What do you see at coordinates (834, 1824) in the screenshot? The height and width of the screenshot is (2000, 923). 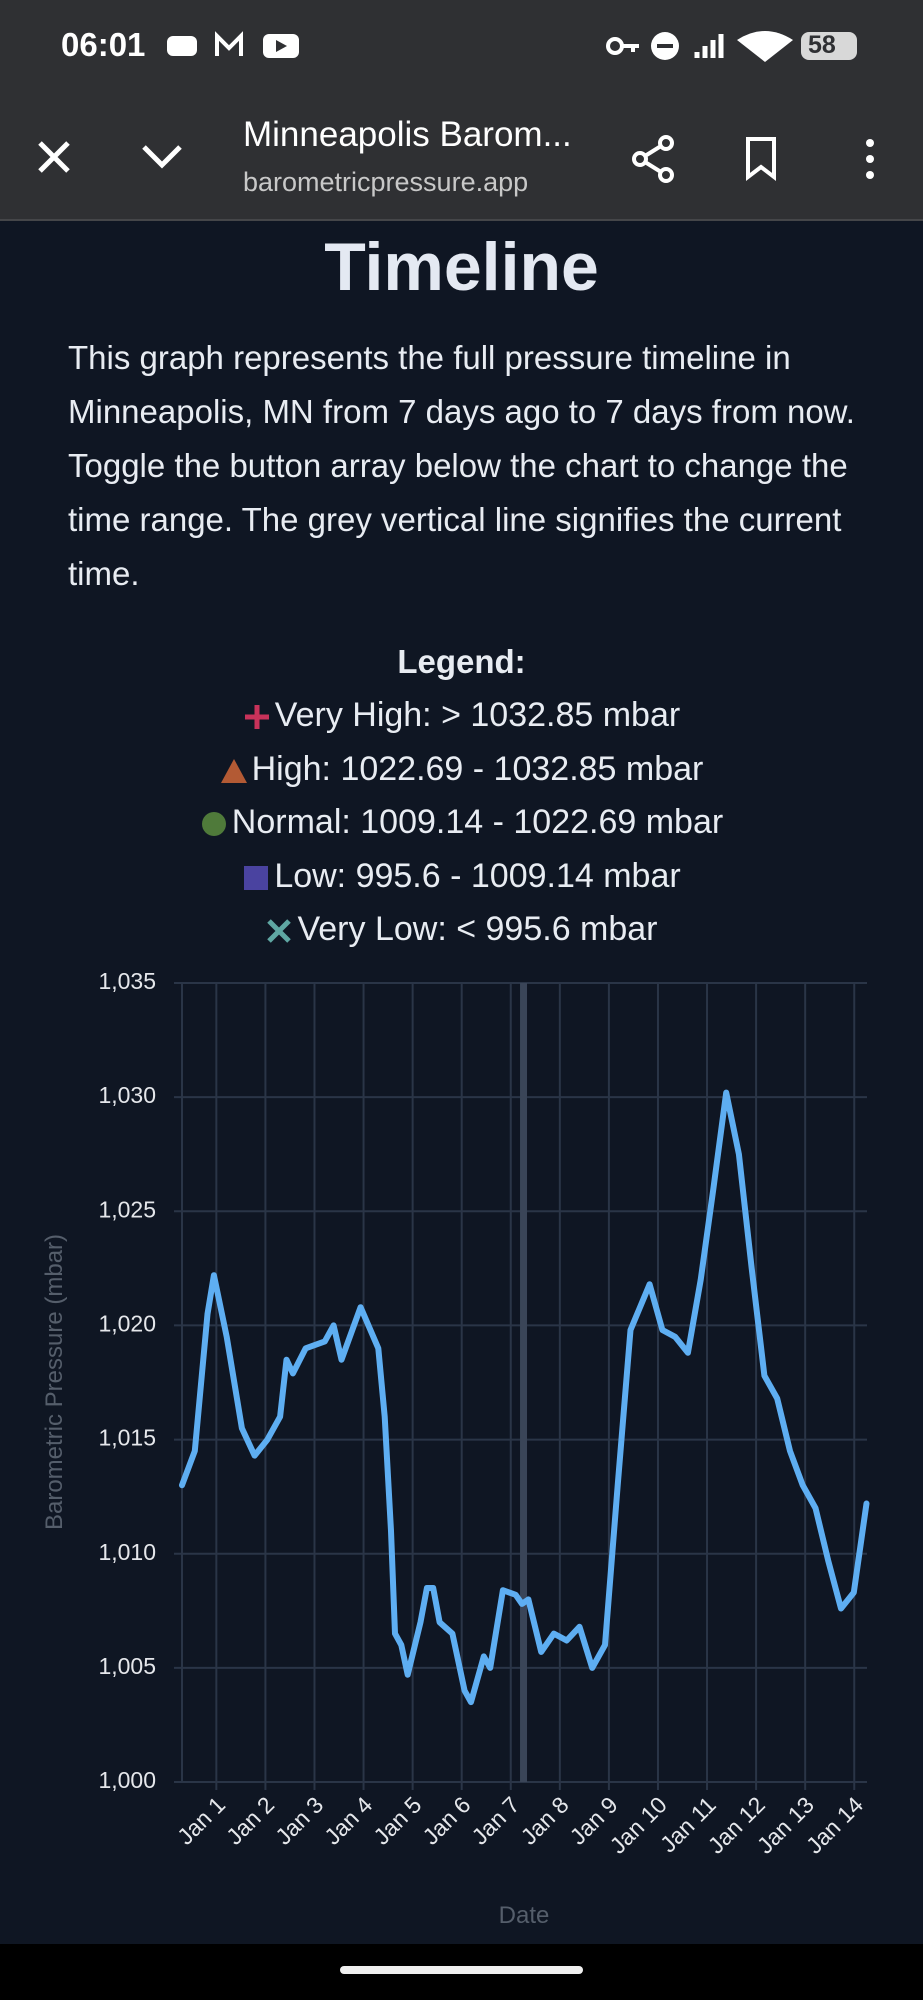 I see `x-tick-label: Jan 14` at bounding box center [834, 1824].